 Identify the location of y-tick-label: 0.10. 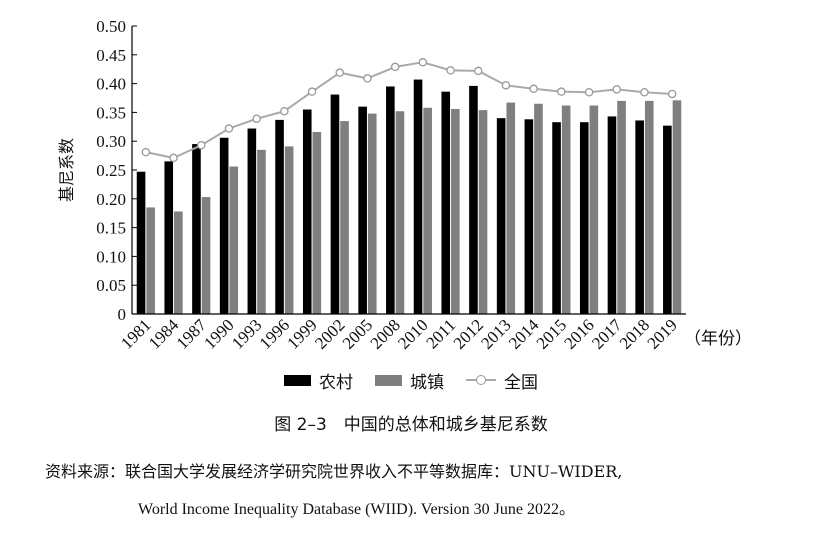
(111, 256).